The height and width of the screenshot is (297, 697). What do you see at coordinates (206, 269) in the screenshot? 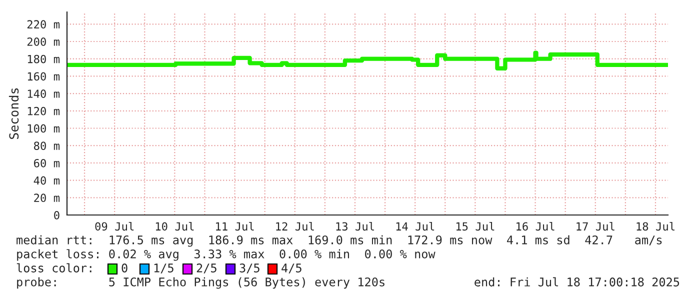
I see `text: 2/5` at bounding box center [206, 269].